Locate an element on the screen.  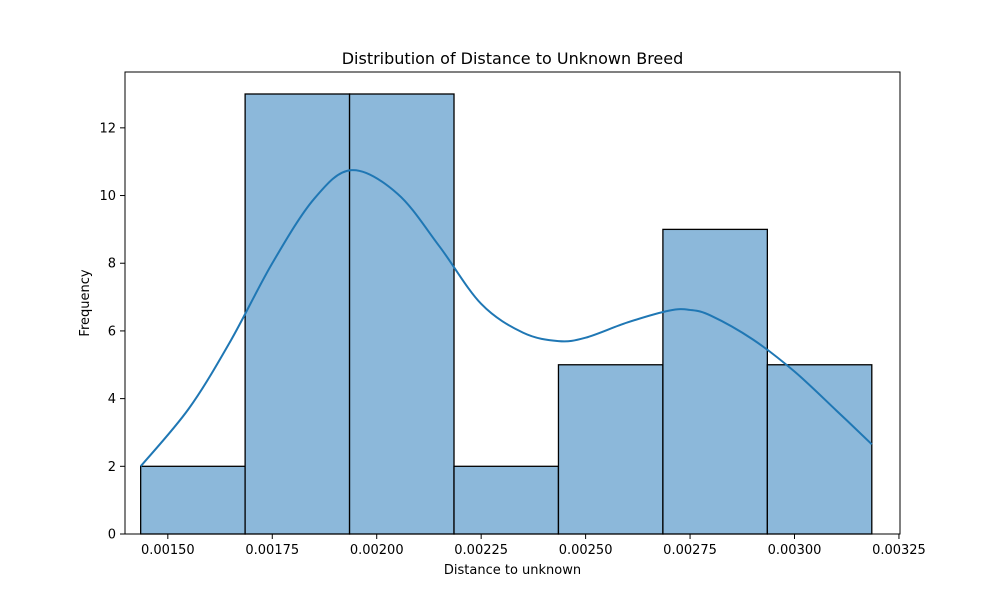
y-tick-label: 0 is located at coordinates (112, 535).